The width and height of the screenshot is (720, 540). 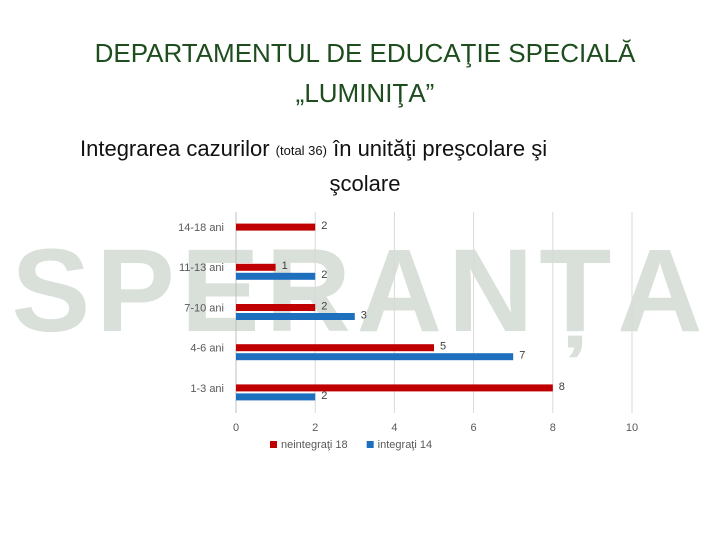 What do you see at coordinates (301, 150) in the screenshot?
I see `subtitle-part: (total 36)` at bounding box center [301, 150].